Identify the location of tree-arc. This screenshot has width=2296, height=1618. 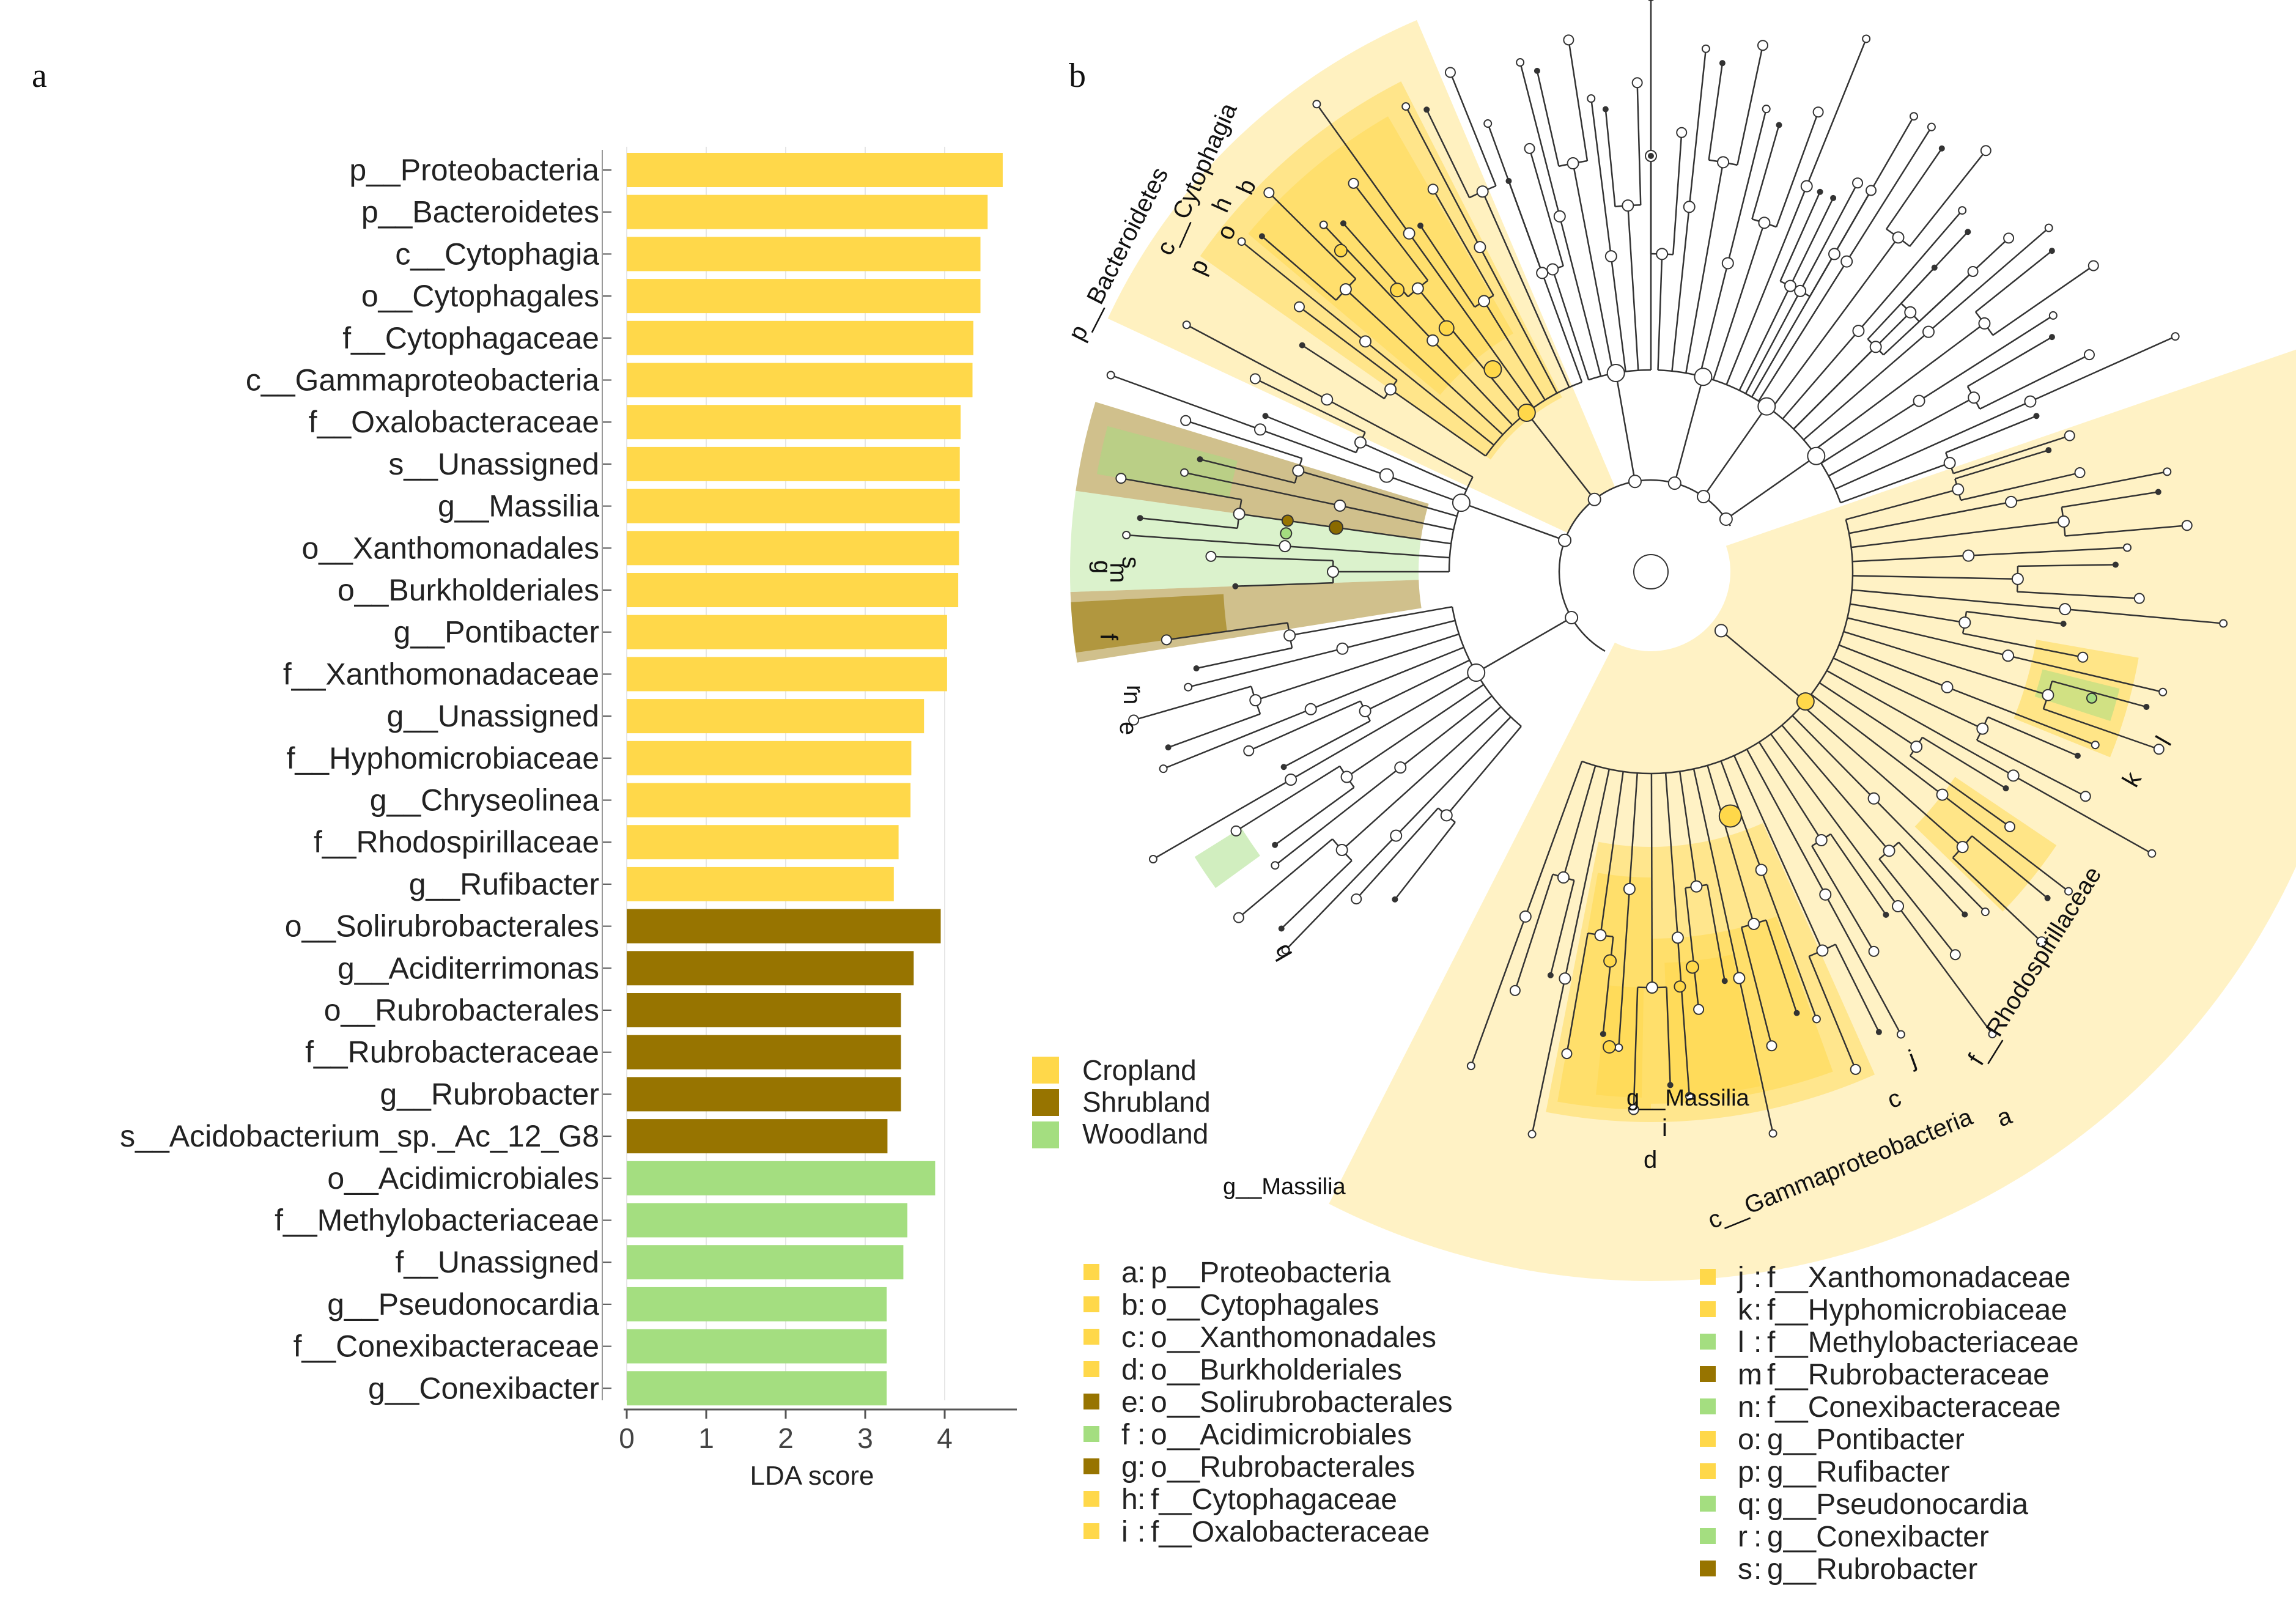
(1817, 465).